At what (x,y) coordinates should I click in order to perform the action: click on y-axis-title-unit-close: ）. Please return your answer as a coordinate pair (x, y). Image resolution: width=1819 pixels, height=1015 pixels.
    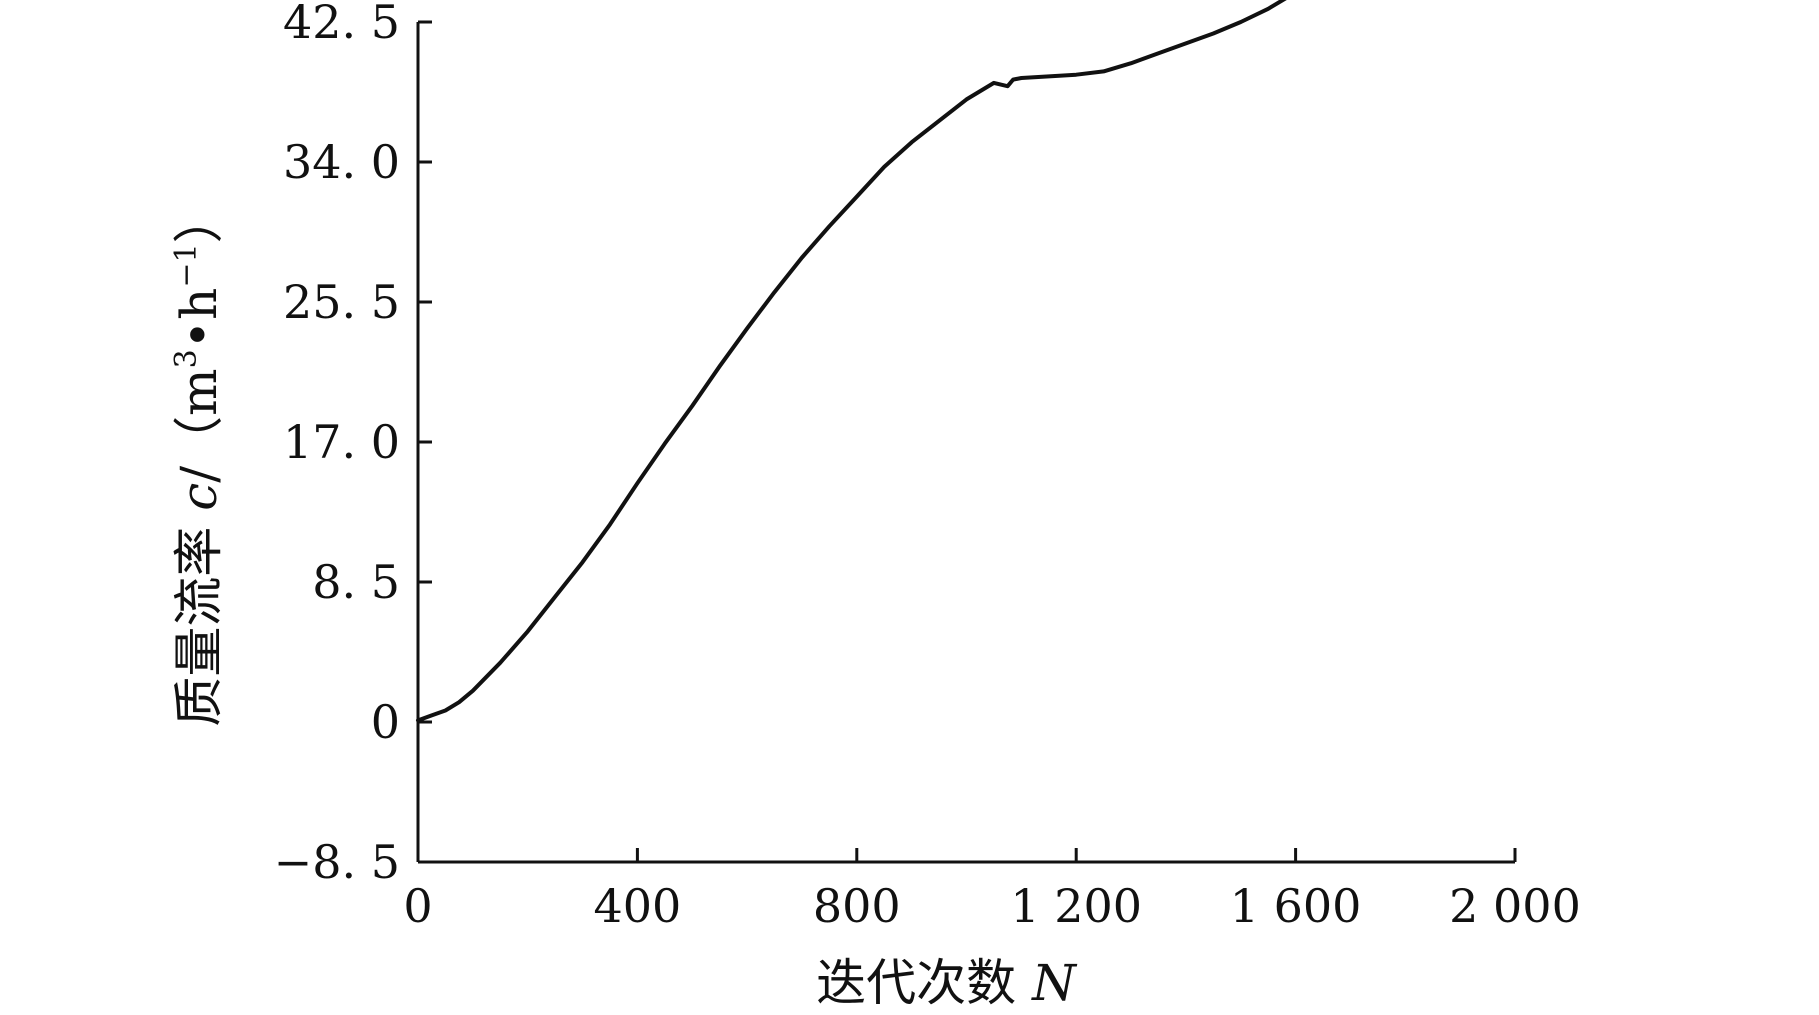
    Looking at the image, I should click on (199, 218).